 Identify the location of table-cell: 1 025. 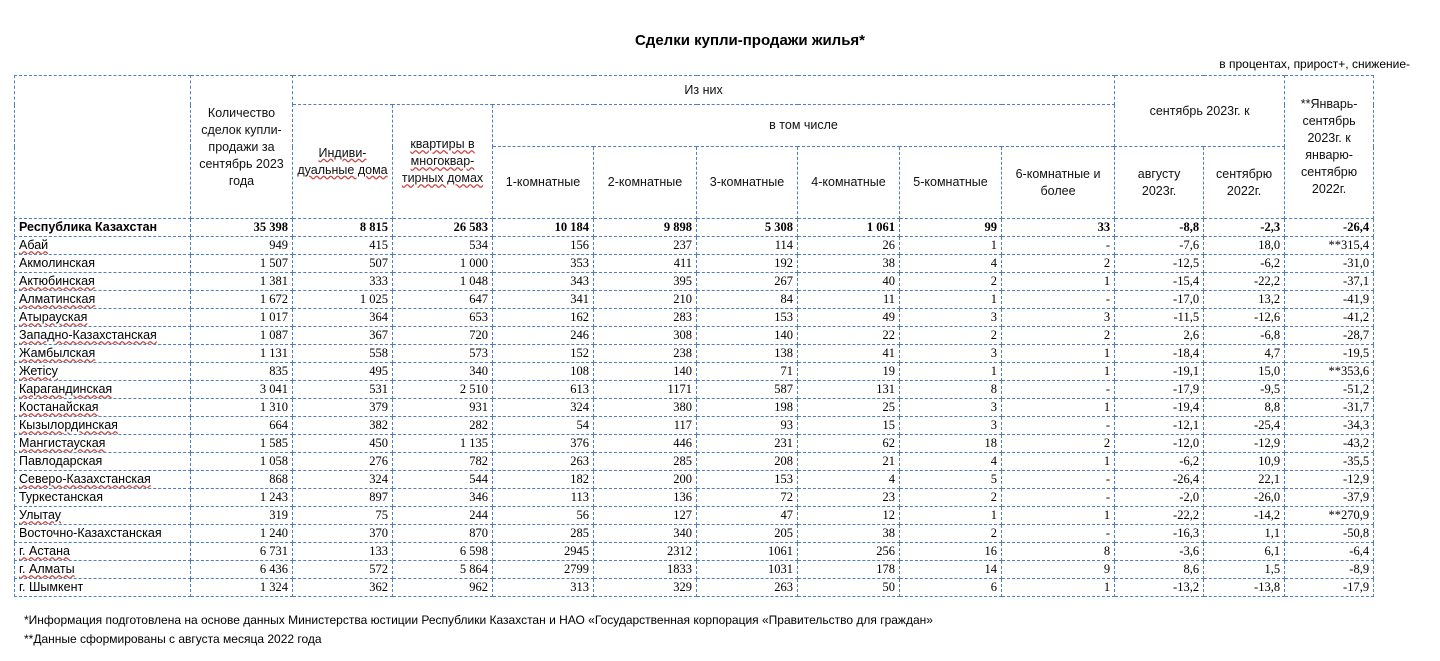
(342, 299).